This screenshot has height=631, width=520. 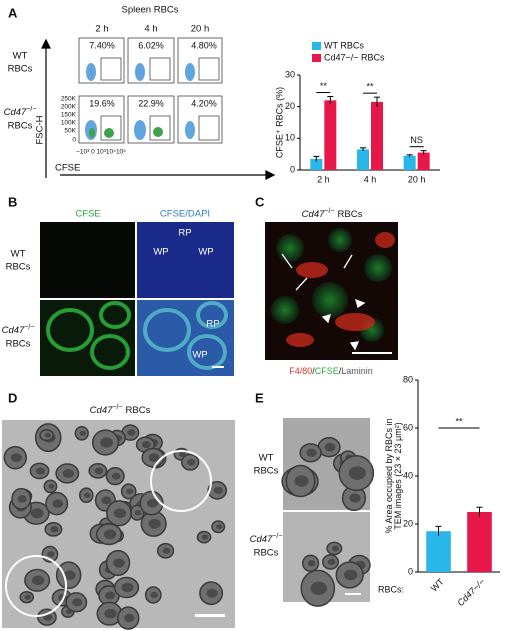 What do you see at coordinates (260, 201) in the screenshot?
I see `panel-label: C` at bounding box center [260, 201].